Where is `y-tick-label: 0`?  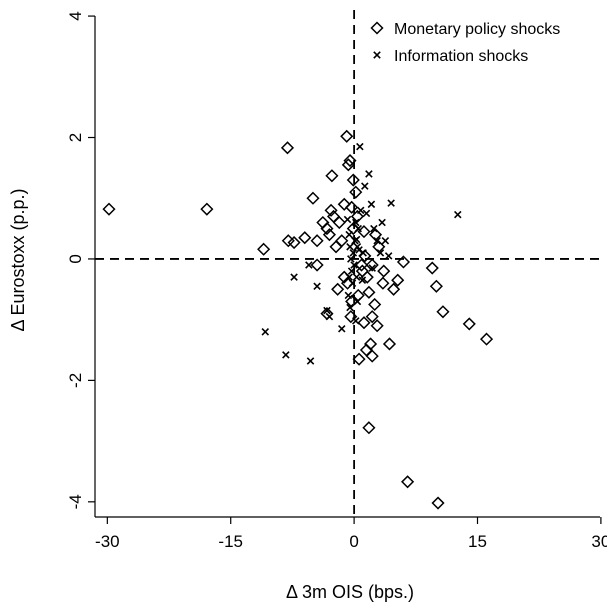
y-tick-label: 0 is located at coordinates (75, 258).